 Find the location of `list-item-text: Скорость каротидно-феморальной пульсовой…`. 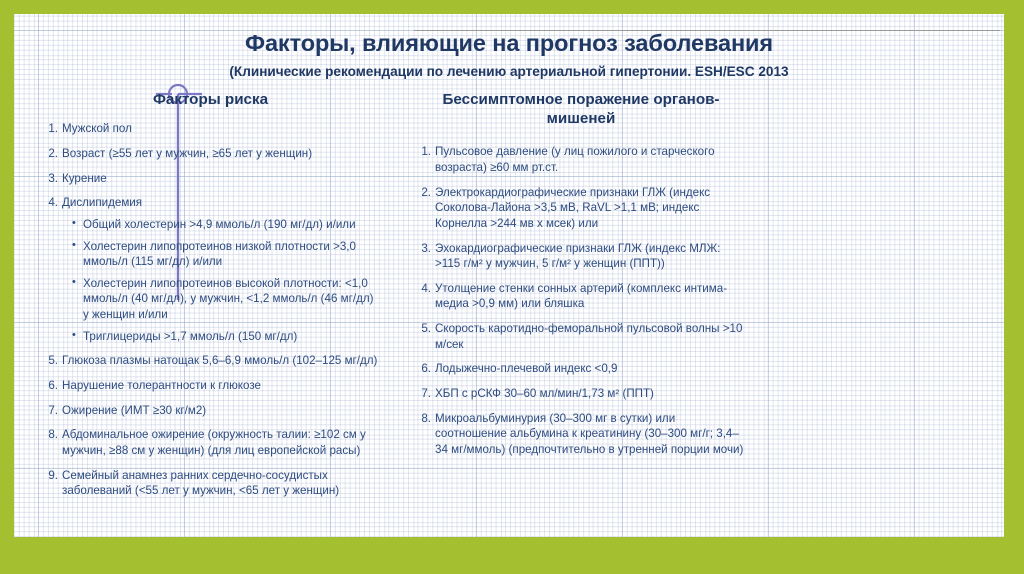

list-item-text: Скорость каротидно-феморальной пульсовой… is located at coordinates (589, 336).